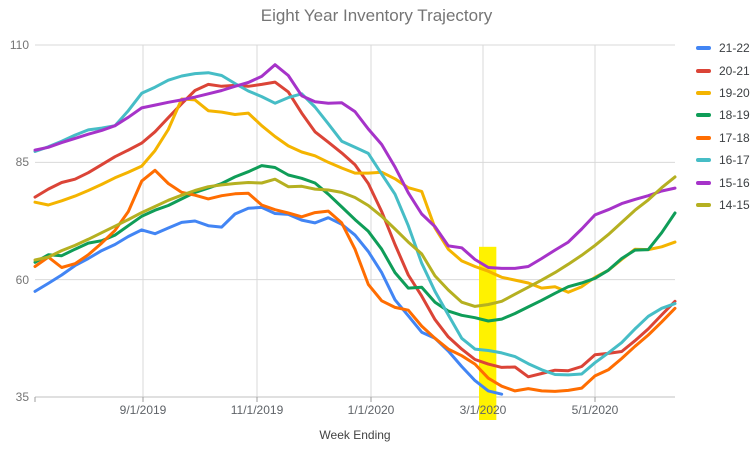 The height and width of the screenshot is (449, 753). What do you see at coordinates (22, 279) in the screenshot?
I see `y-tick-label: 60` at bounding box center [22, 279].